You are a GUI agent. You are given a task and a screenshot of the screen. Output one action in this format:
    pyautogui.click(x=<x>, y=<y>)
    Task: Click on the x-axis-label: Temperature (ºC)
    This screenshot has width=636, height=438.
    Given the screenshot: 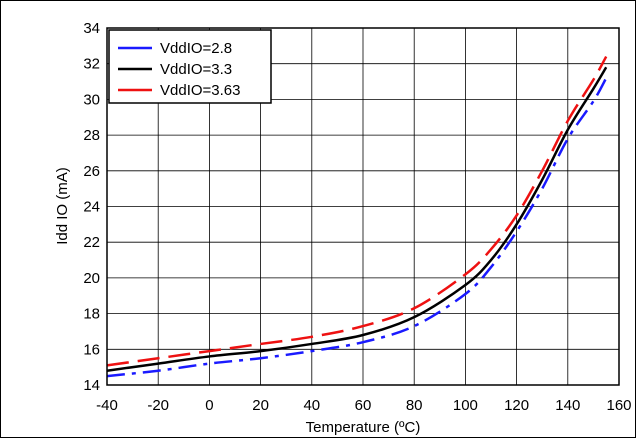 What is the action you would take?
    pyautogui.click(x=363, y=427)
    